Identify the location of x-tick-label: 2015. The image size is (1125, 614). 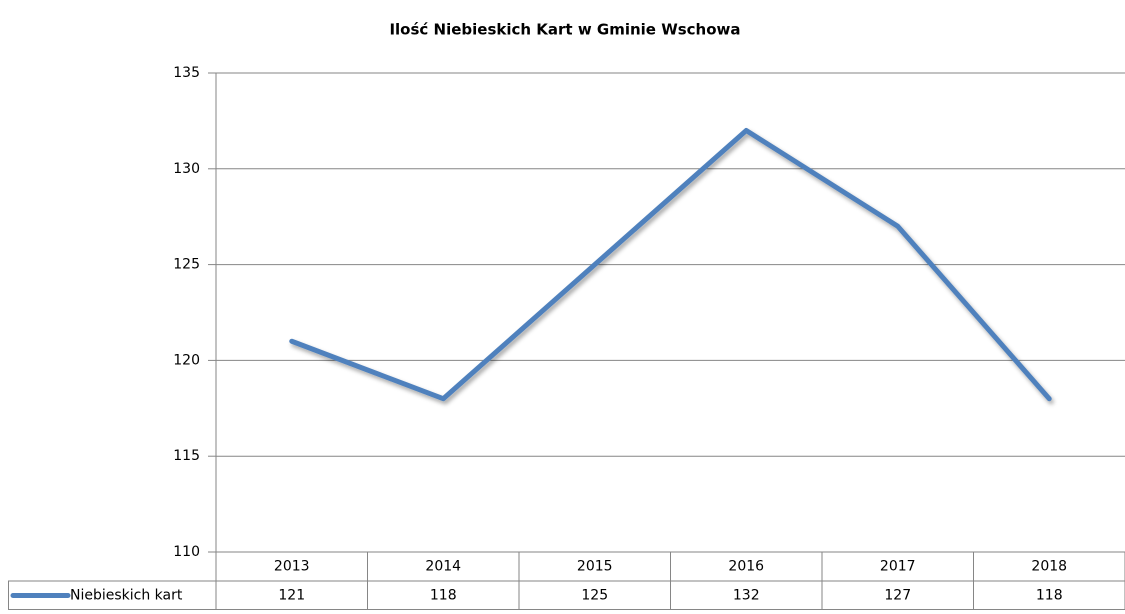
(595, 567).